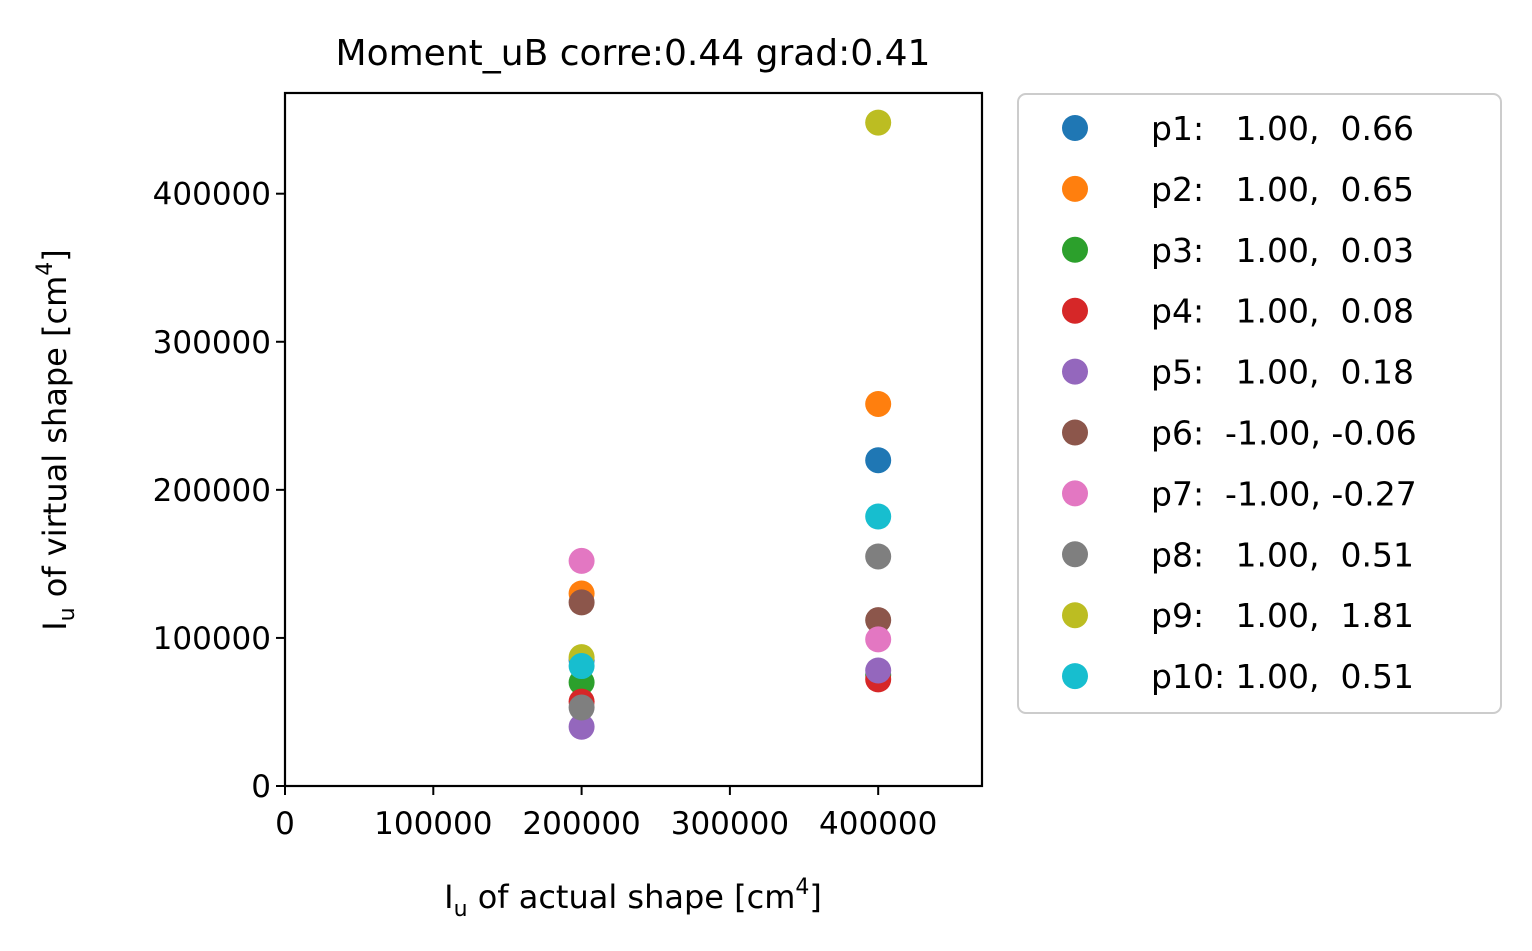  Describe the element at coordinates (1282, 554) in the screenshot. I see `legend-label-8: p8: 1.00, 0.51` at that location.